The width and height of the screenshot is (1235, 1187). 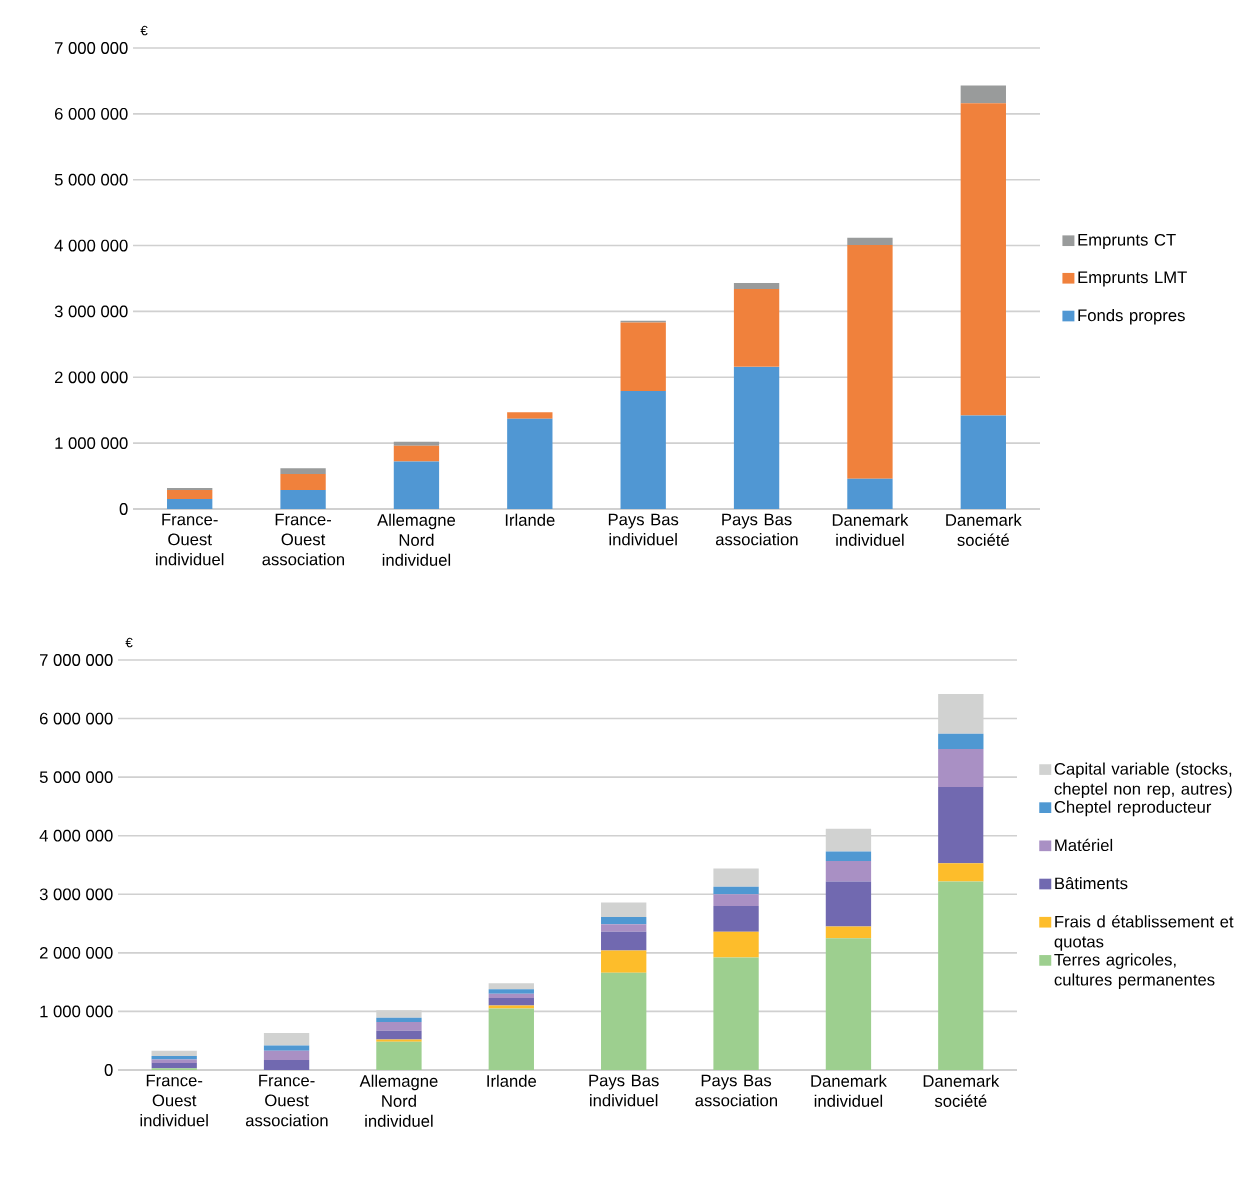 I want to click on legend-label: Terres agricoles, cultures permanentes, so click(x=1134, y=971).